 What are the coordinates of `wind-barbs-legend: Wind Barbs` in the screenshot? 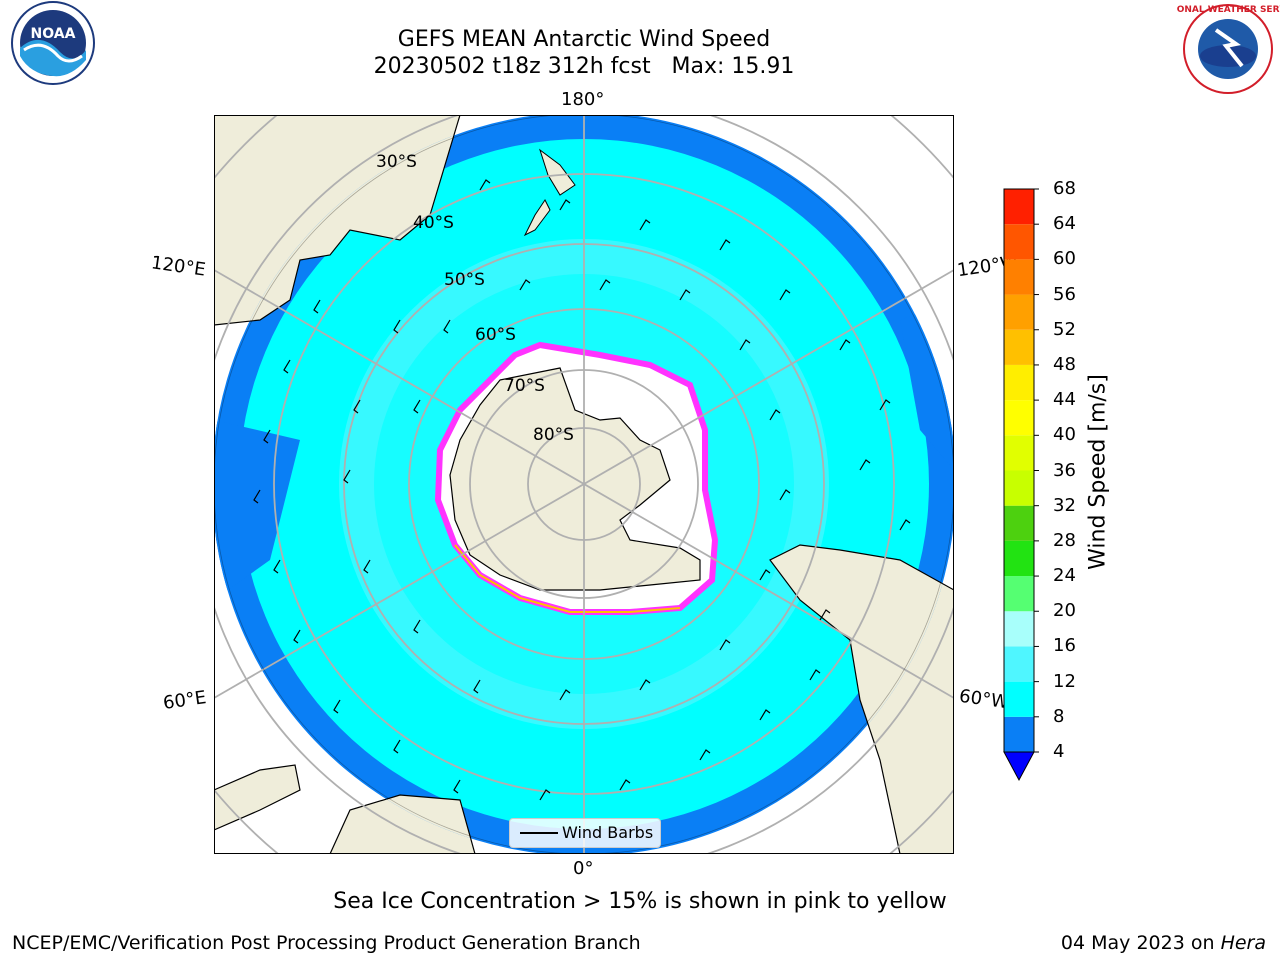 It's located at (585, 833).